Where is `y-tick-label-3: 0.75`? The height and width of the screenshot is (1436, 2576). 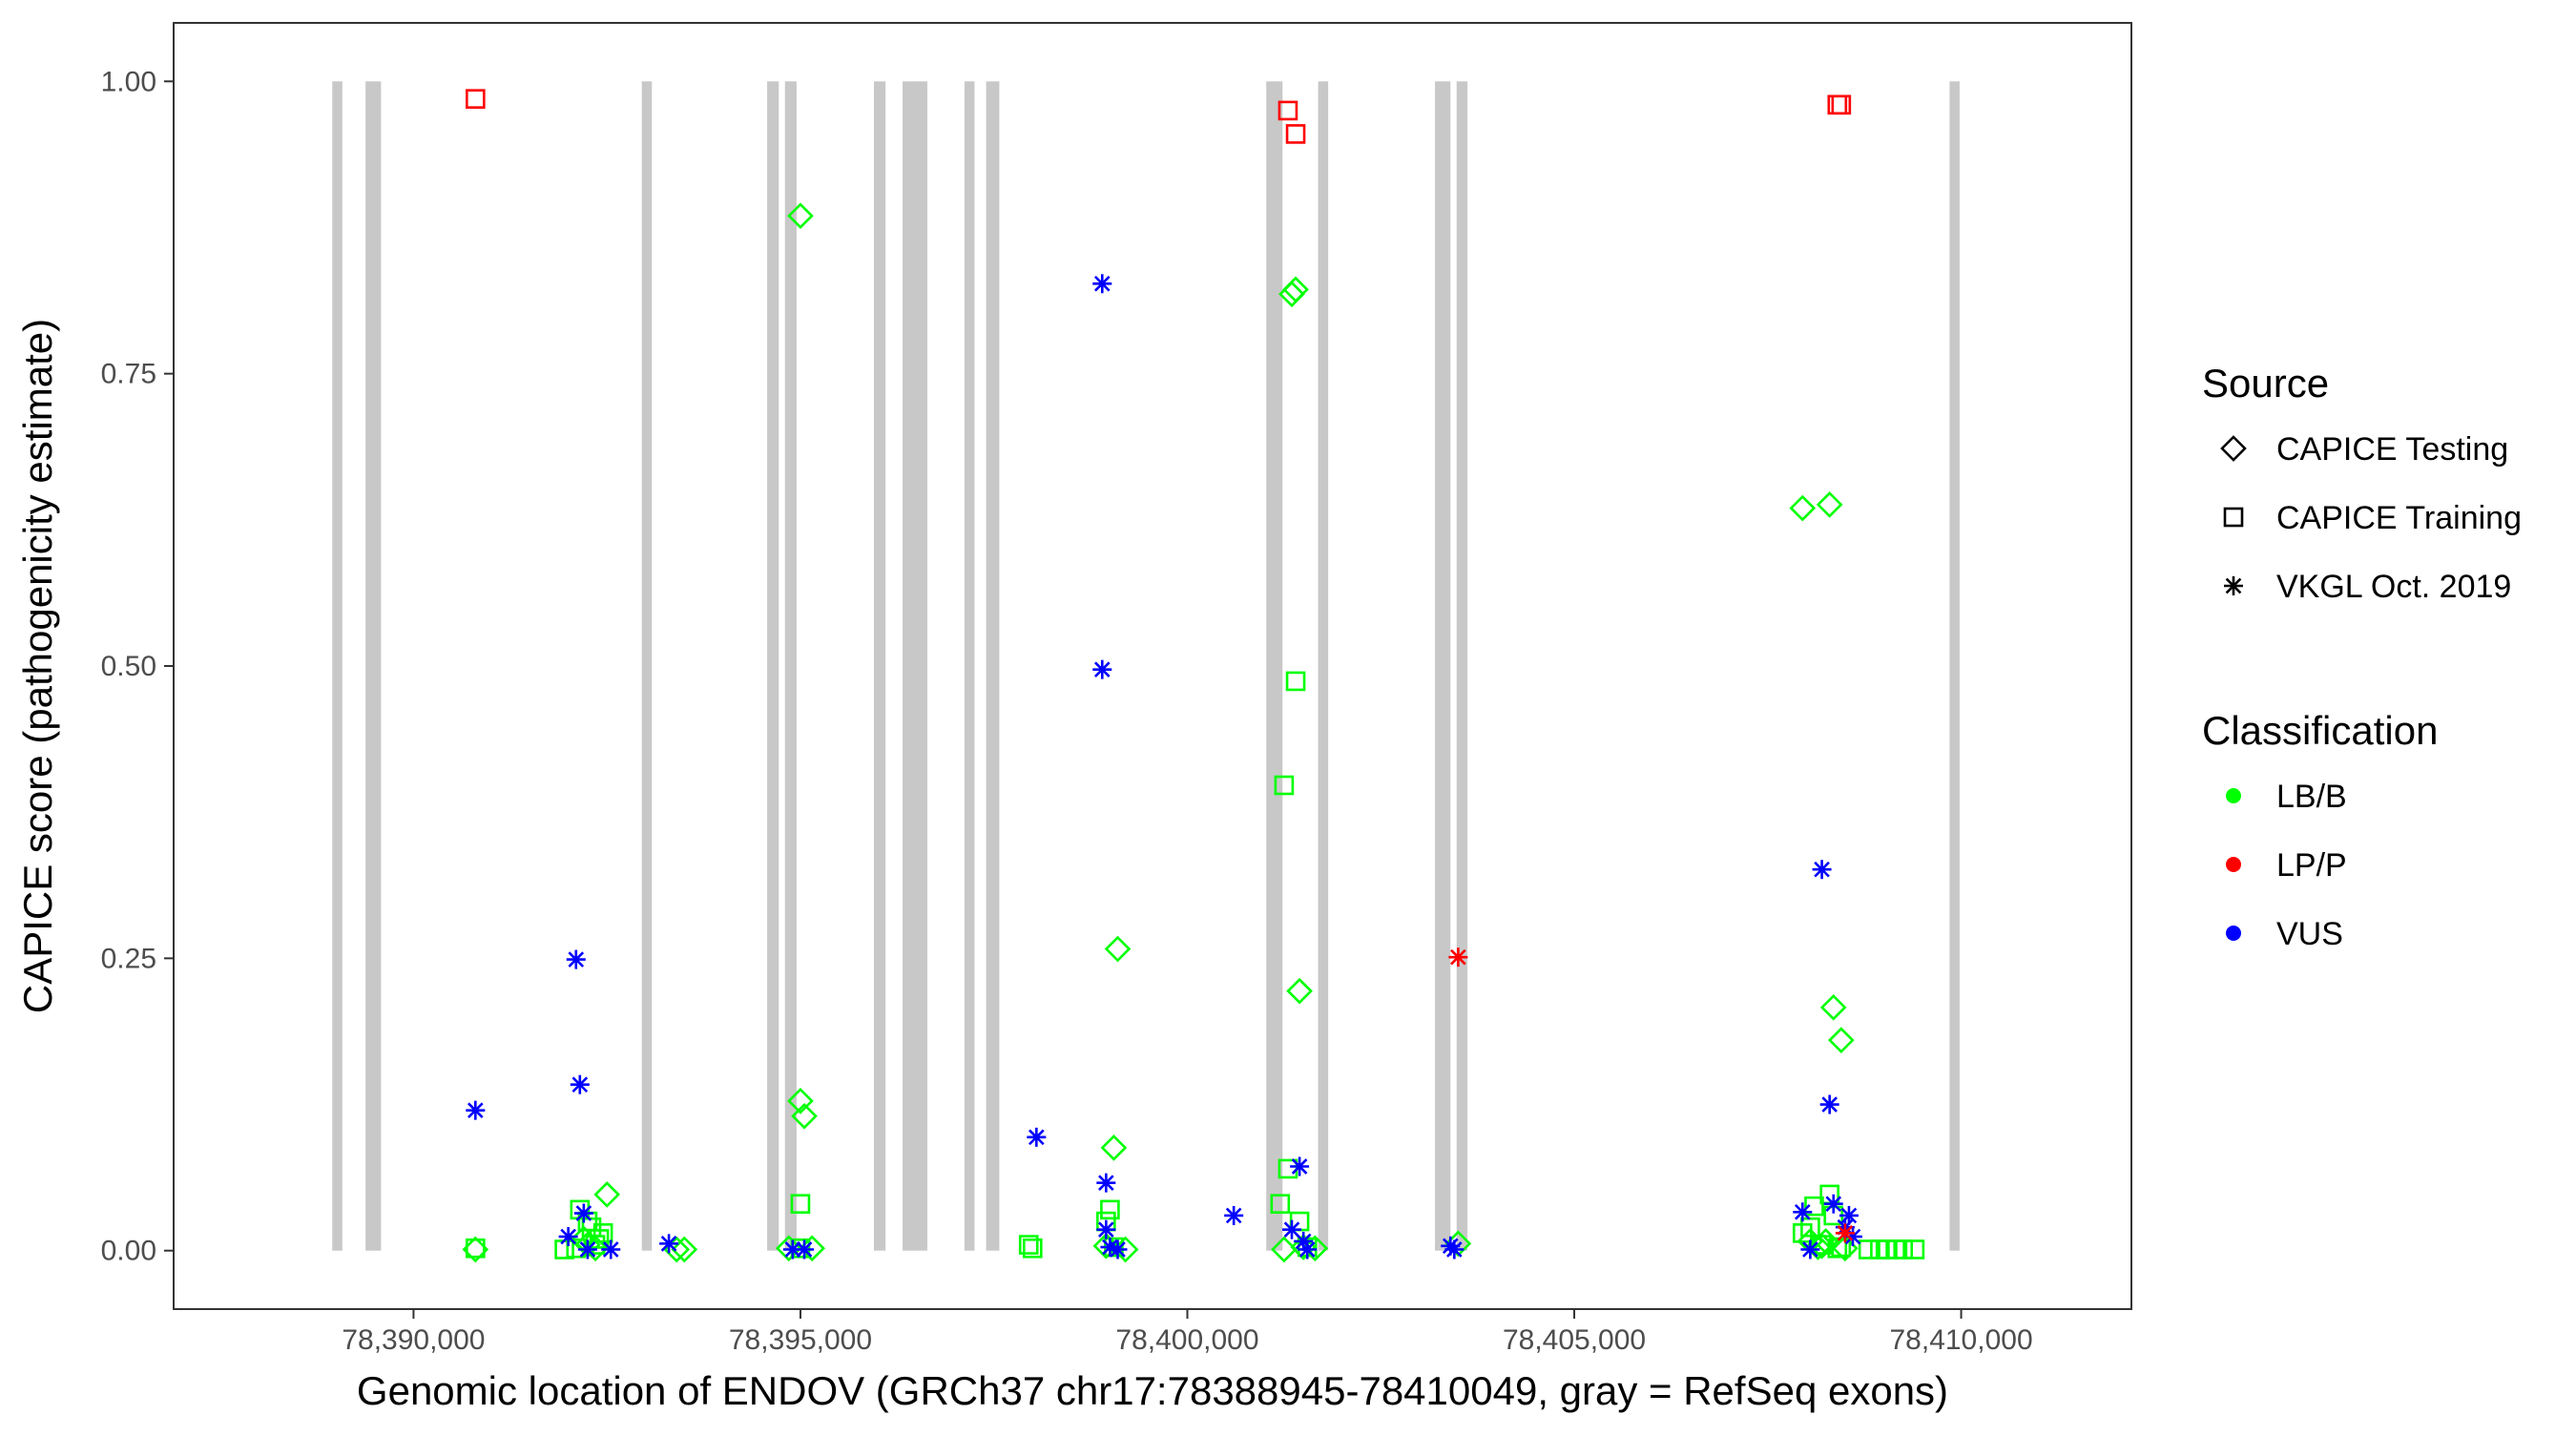
y-tick-label-3: 0.75 is located at coordinates (128, 374).